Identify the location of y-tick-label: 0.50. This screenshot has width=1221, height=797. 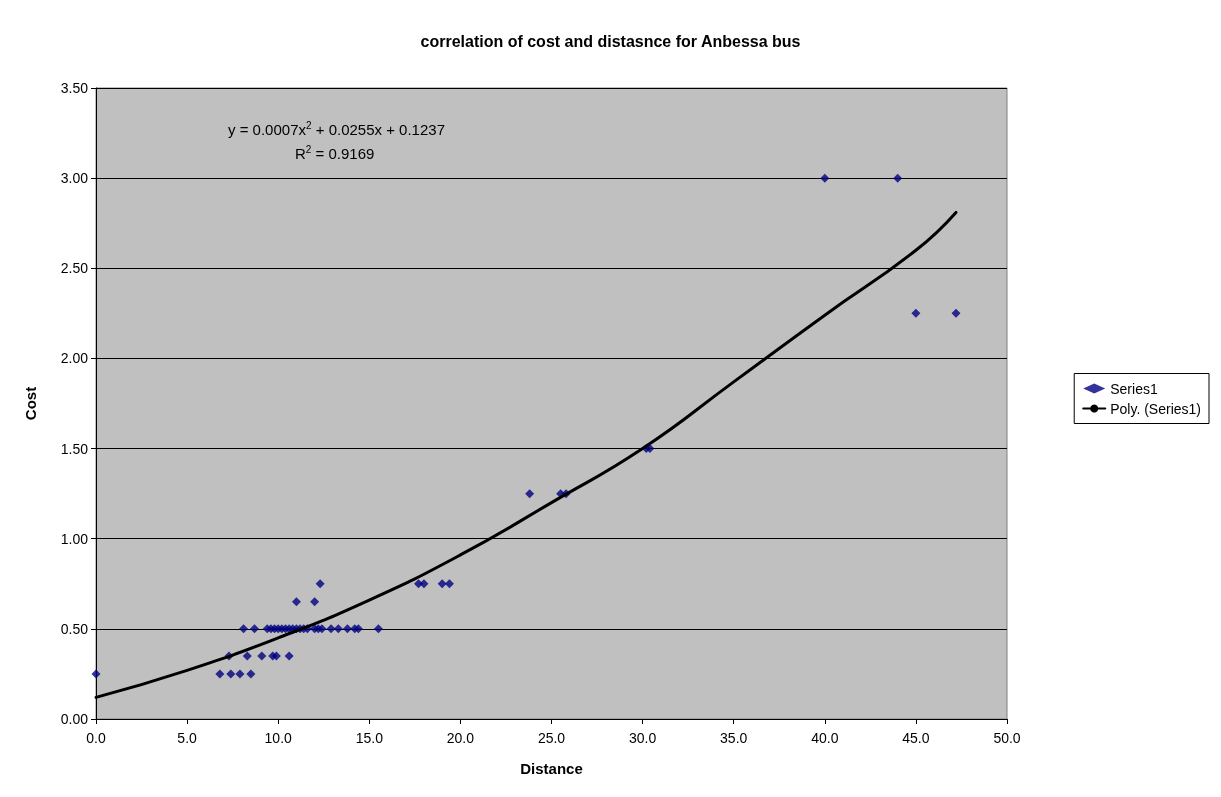
(74, 628).